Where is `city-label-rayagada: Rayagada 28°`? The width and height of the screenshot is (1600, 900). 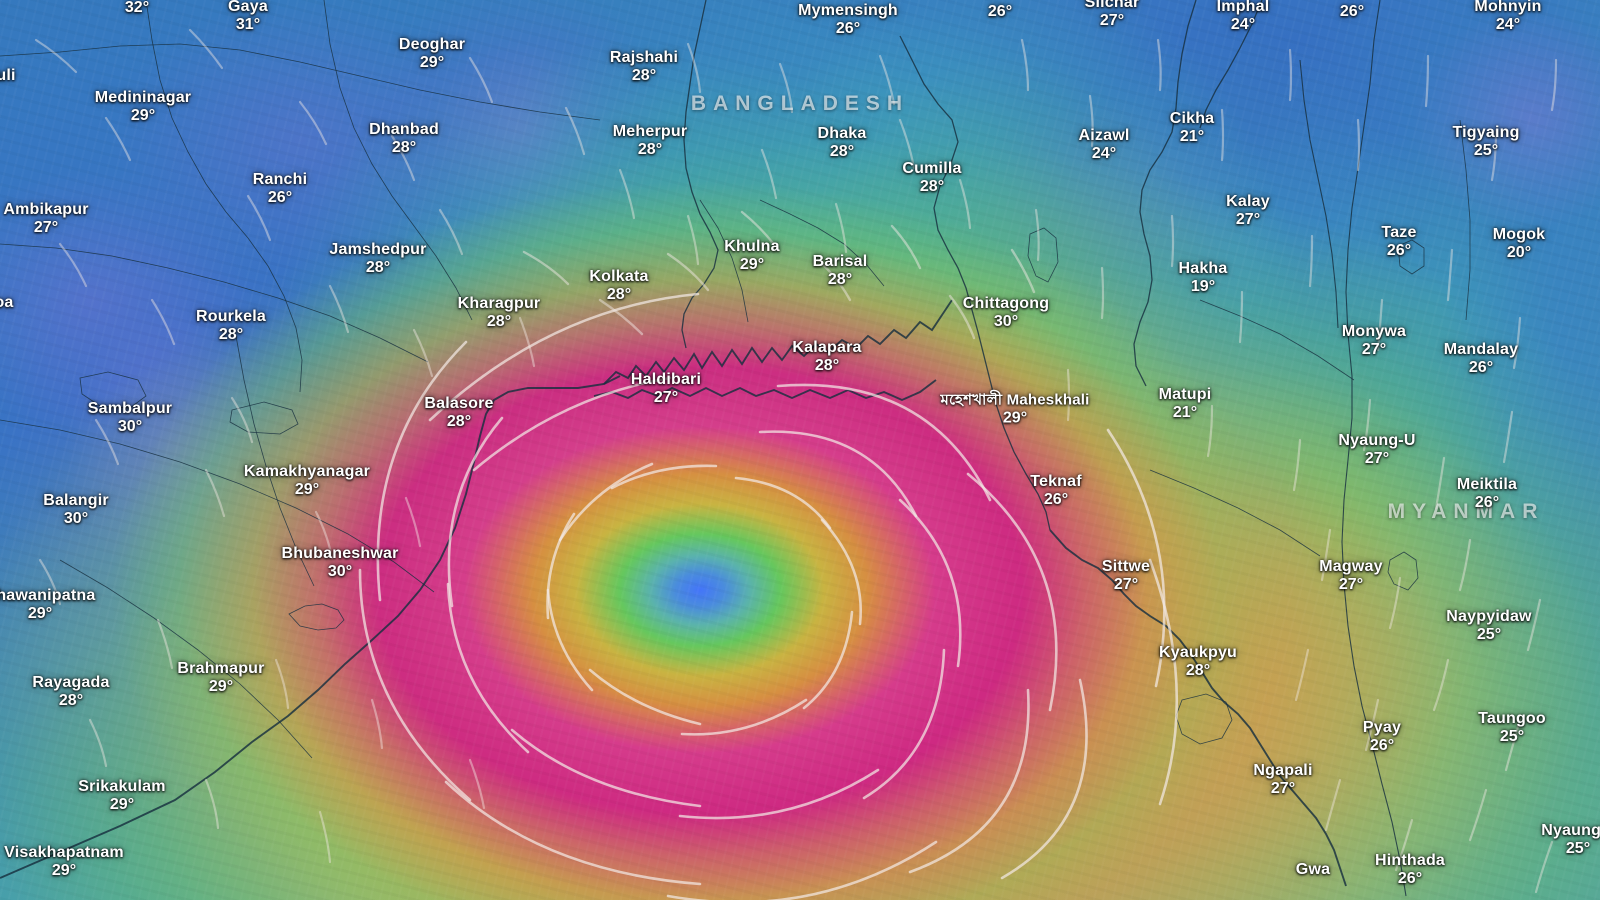 city-label-rayagada: Rayagada 28° is located at coordinates (70, 692).